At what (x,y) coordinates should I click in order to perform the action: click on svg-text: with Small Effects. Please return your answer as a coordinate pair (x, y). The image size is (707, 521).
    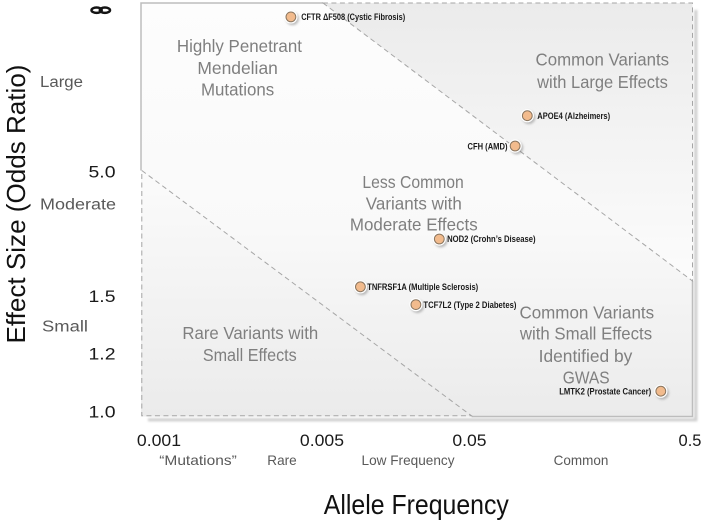
    Looking at the image, I should click on (585, 334).